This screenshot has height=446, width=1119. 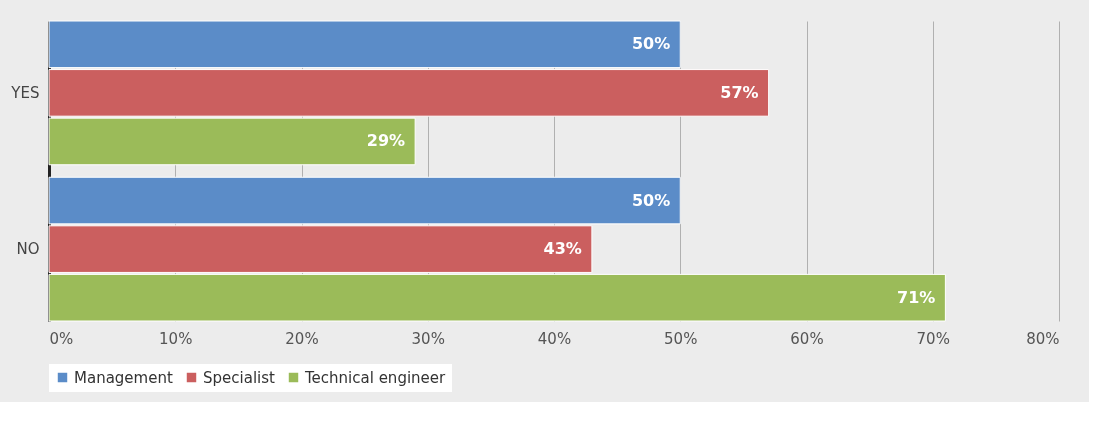 What do you see at coordinates (428, 338) in the screenshot?
I see `x-tick-label: 30%` at bounding box center [428, 338].